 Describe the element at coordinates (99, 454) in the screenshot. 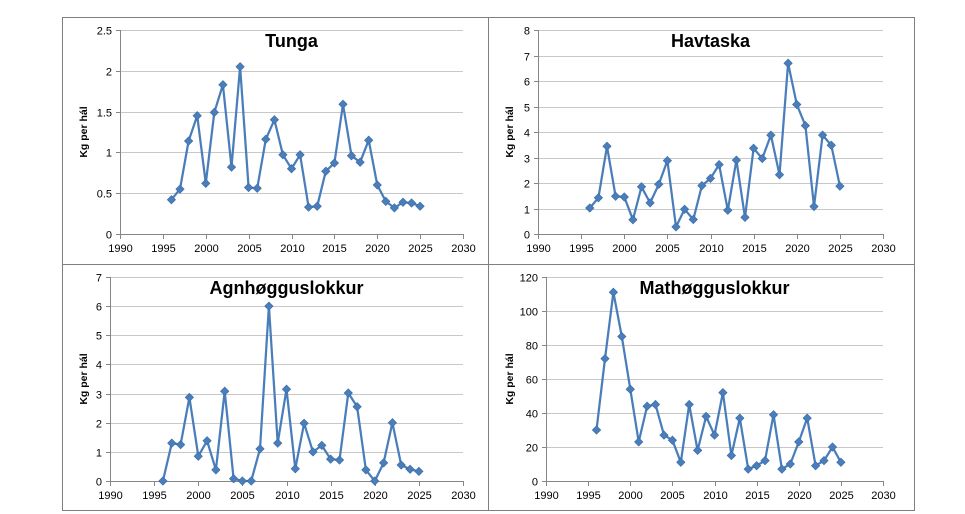

I see `y-tick-label: 1` at that location.